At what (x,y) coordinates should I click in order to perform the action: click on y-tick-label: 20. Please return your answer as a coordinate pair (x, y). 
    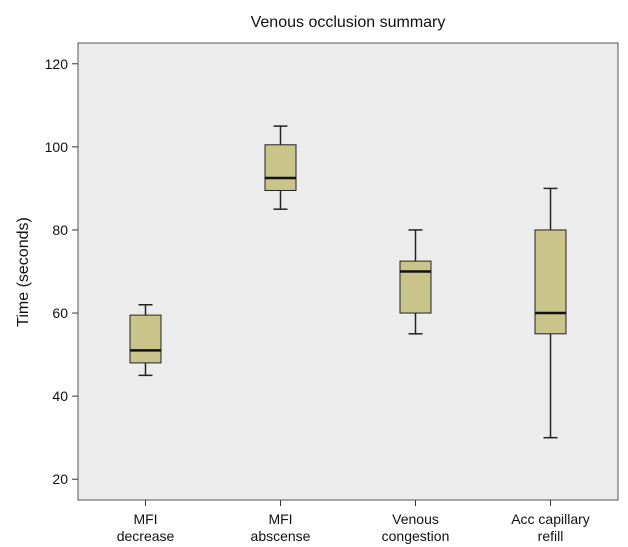
    Looking at the image, I should click on (60, 479).